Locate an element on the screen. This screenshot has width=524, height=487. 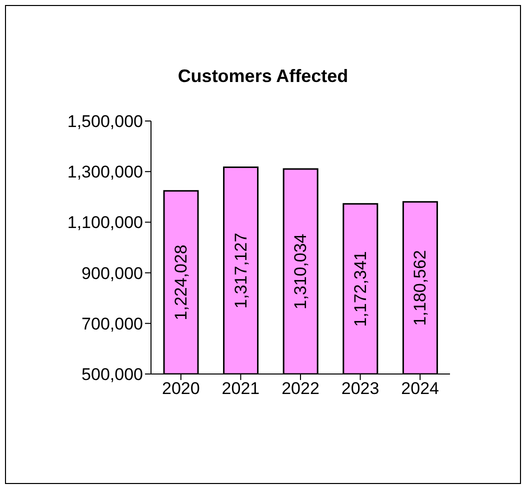
y-tick-label: 1,100,000 is located at coordinates (105, 222).